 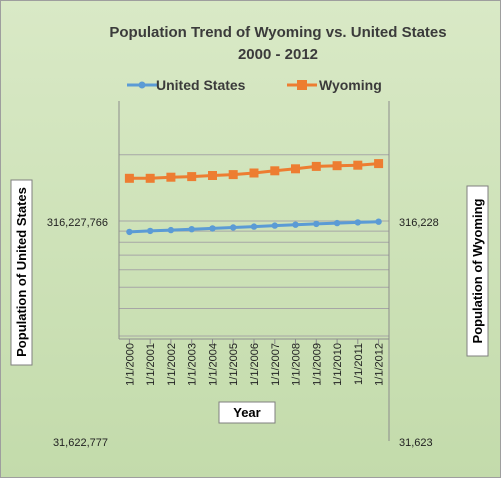 What do you see at coordinates (276, 364) in the screenshot?
I see `x-axis-tick-label: 1/1/2007` at bounding box center [276, 364].